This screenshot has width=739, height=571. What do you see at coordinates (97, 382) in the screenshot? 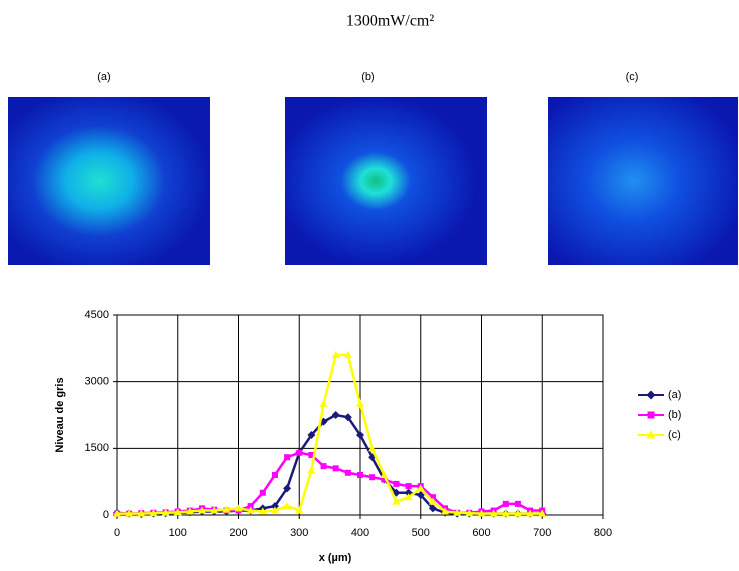
I see `y-tick-label: 3000` at bounding box center [97, 382].